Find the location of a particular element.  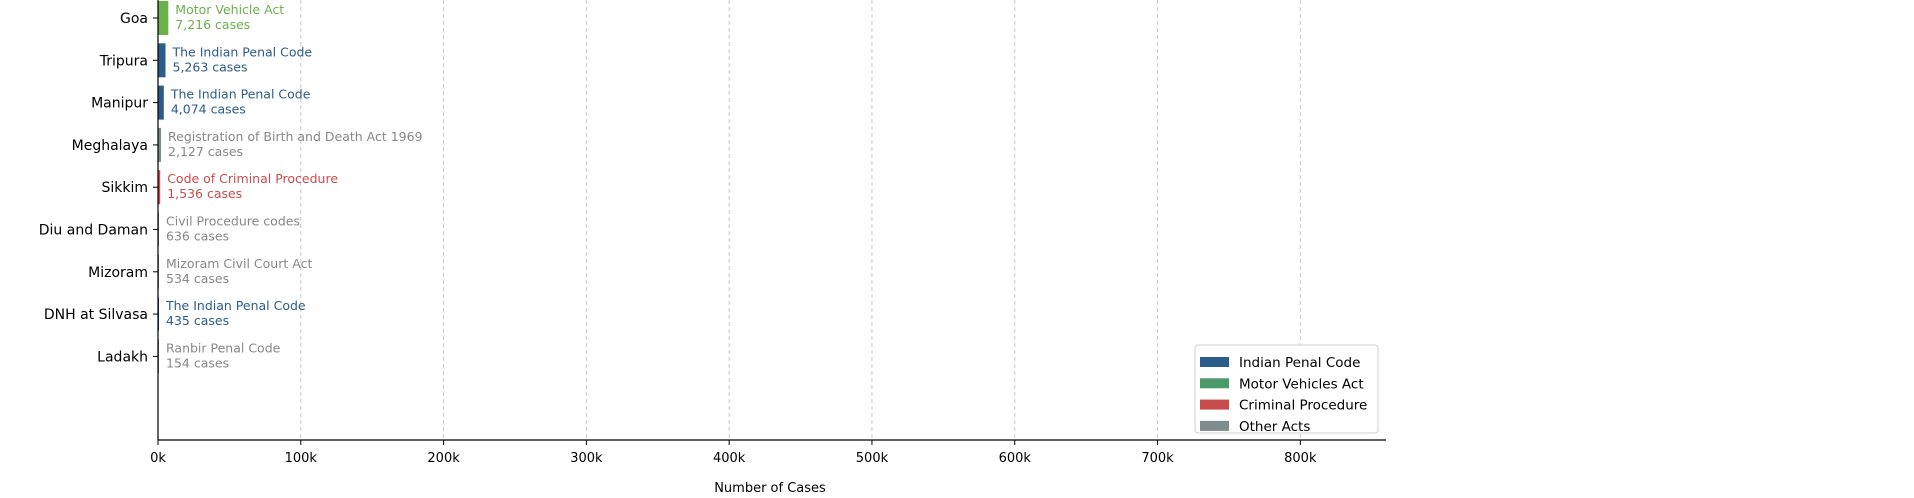

y-tick-label: Mizoram is located at coordinates (118, 273).